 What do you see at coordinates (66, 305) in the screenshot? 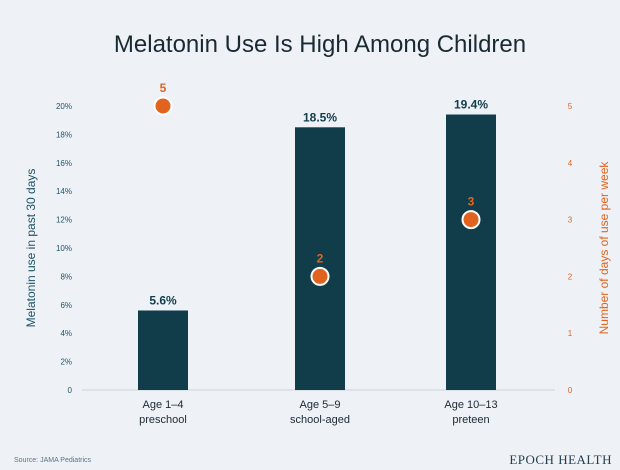
I see `y-tick-left: 6%` at bounding box center [66, 305].